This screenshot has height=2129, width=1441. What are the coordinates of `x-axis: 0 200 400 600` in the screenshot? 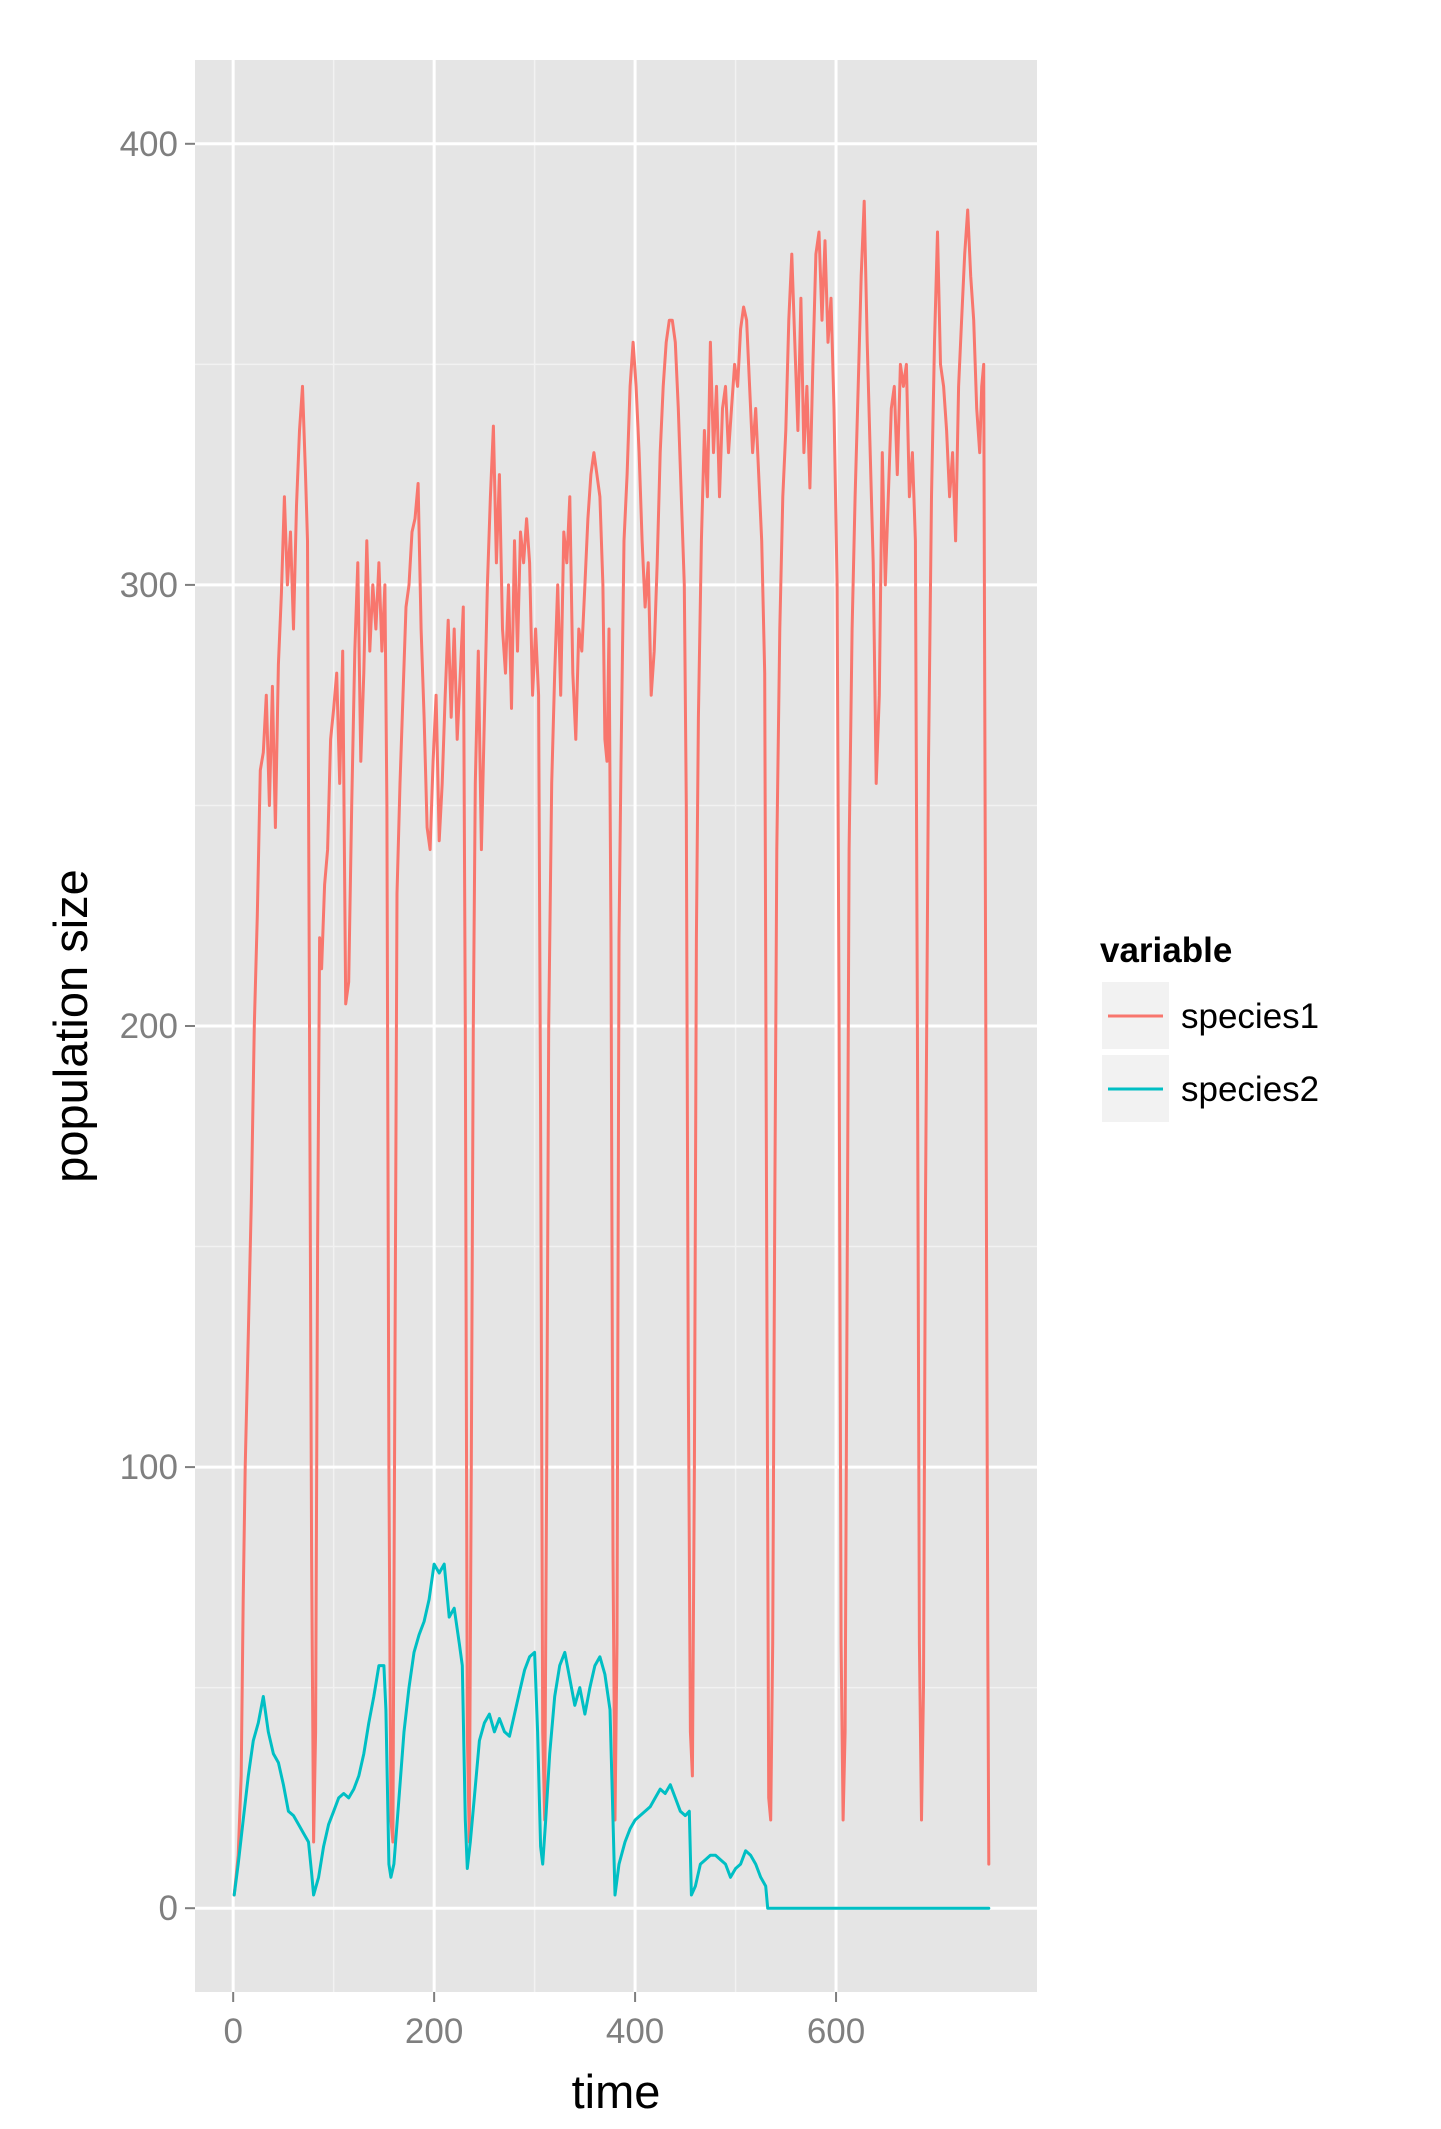 It's located at (544, 2021).